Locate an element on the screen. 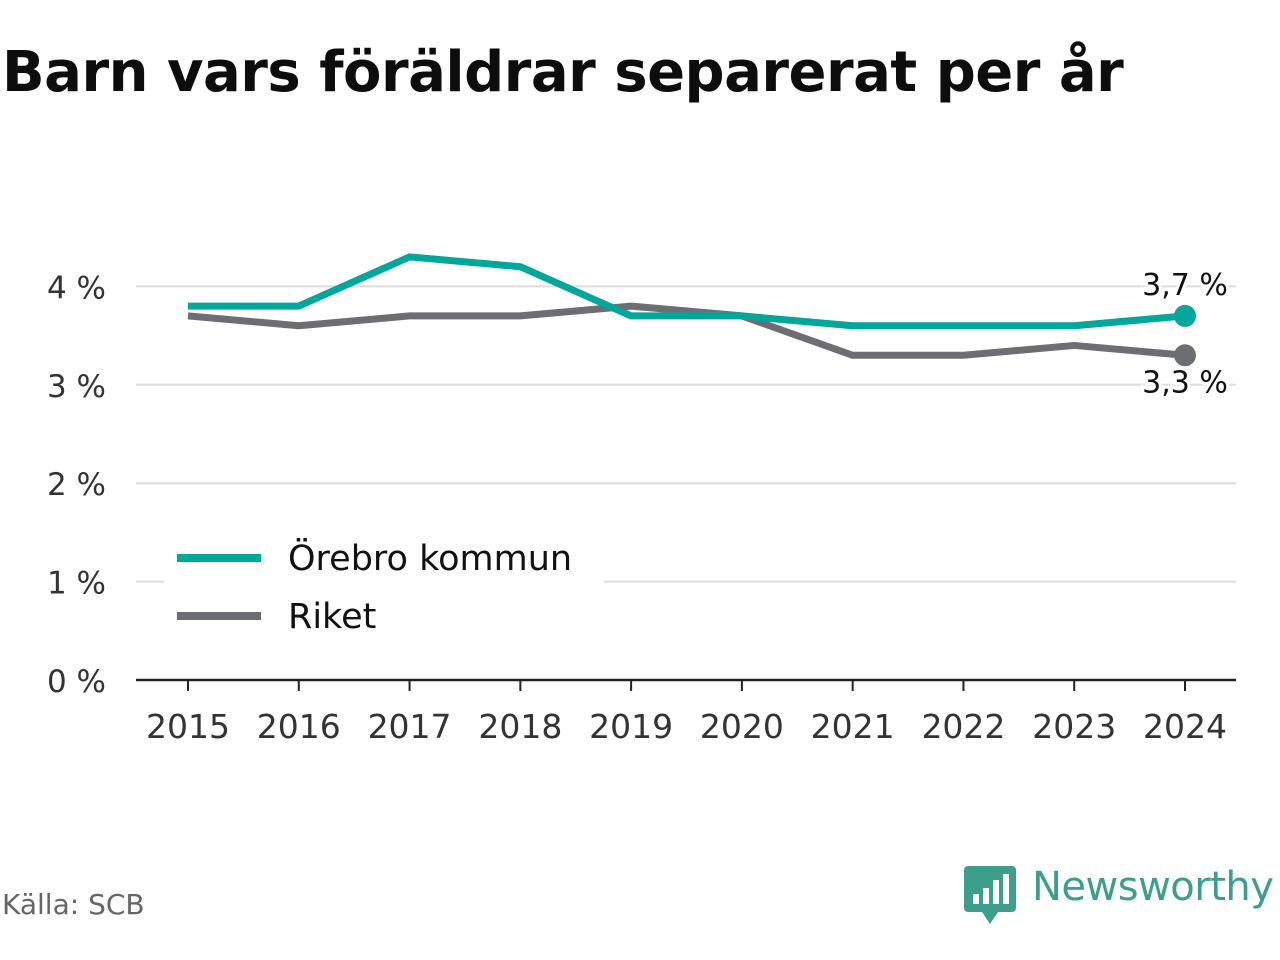  y-axis-tick-labels: 0 % 1 % 2 % 3 % 4 % is located at coordinates (76, 485).